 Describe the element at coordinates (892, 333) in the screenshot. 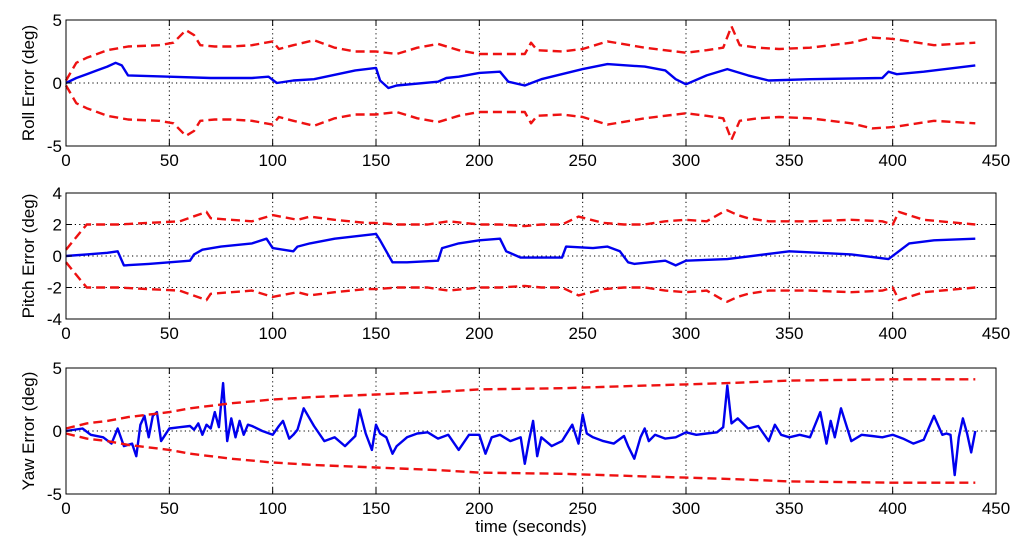

I see `pitch-x-tick-label: 400` at that location.